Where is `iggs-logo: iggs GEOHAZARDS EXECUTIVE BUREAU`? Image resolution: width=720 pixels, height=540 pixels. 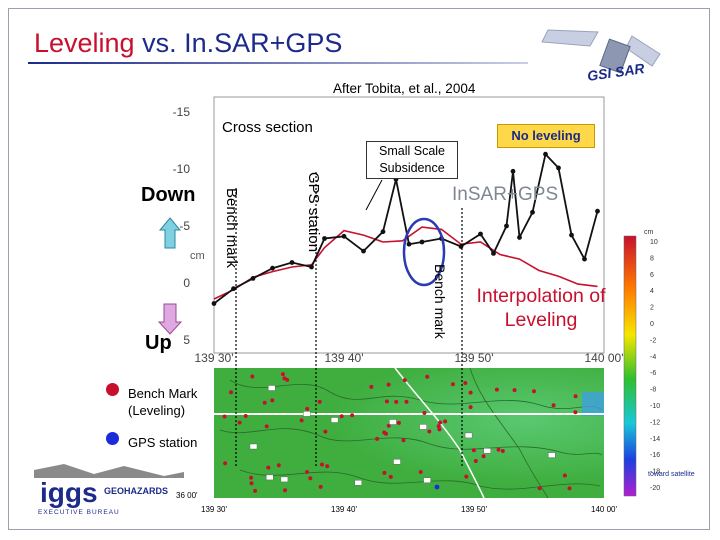 iggs-logo: iggs GEOHAZARDS EXECUTIVE BUREAU is located at coordinates (109, 490).